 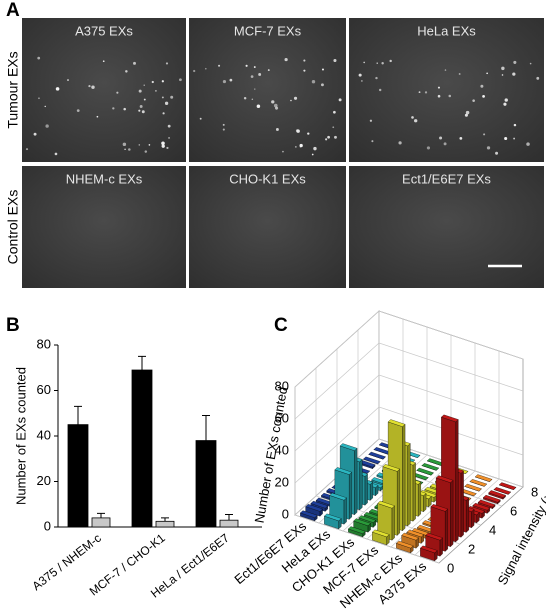 What do you see at coordinates (44, 389) in the screenshot?
I see `y-tick-label: 60` at bounding box center [44, 389].